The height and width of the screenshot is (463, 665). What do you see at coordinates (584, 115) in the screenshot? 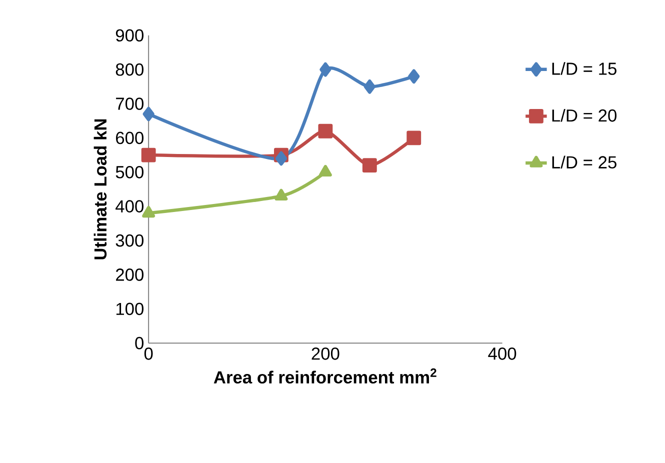
I see `legend-label: L/D = 20` at bounding box center [584, 115].